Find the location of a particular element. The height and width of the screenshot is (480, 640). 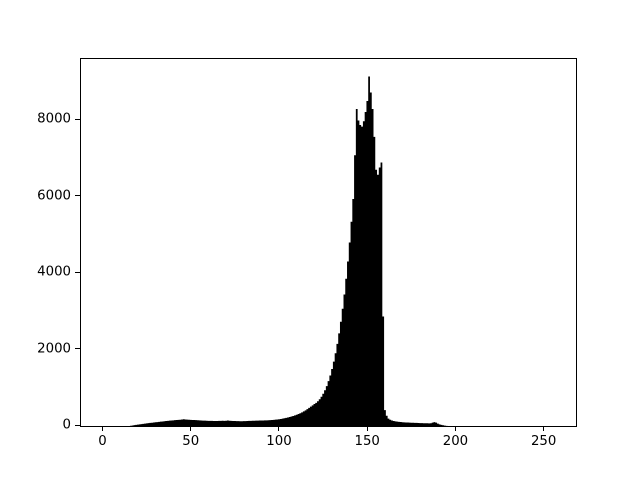

x-tick-label: 200 is located at coordinates (455, 442).